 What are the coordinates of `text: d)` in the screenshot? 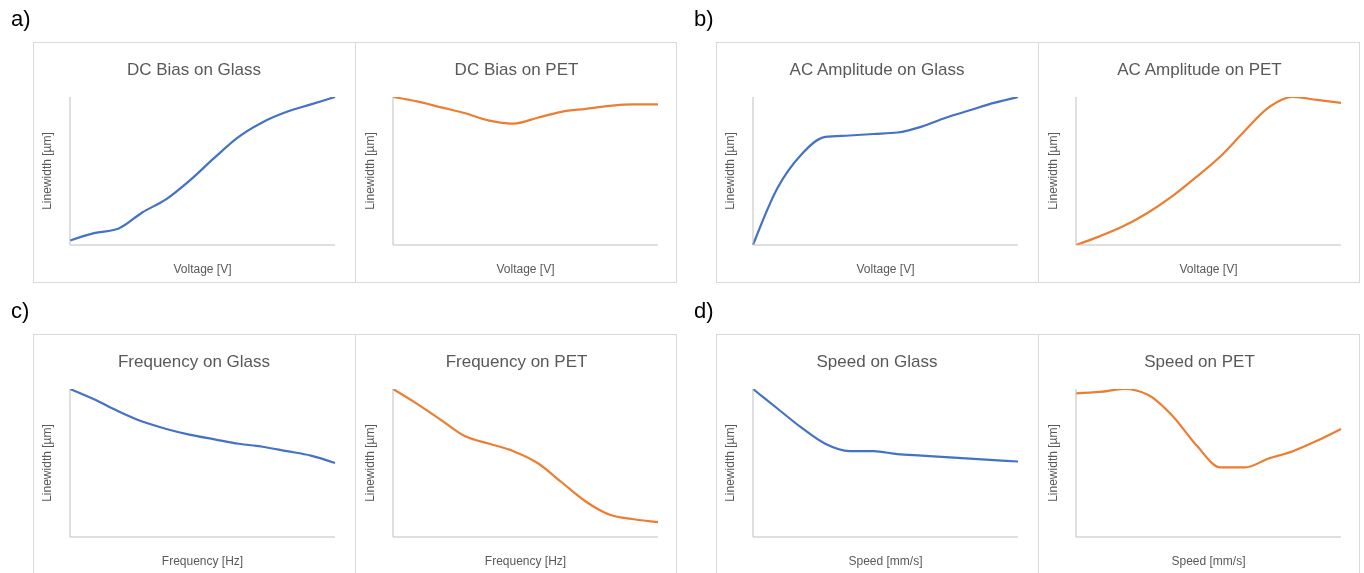 It's located at (704, 311).